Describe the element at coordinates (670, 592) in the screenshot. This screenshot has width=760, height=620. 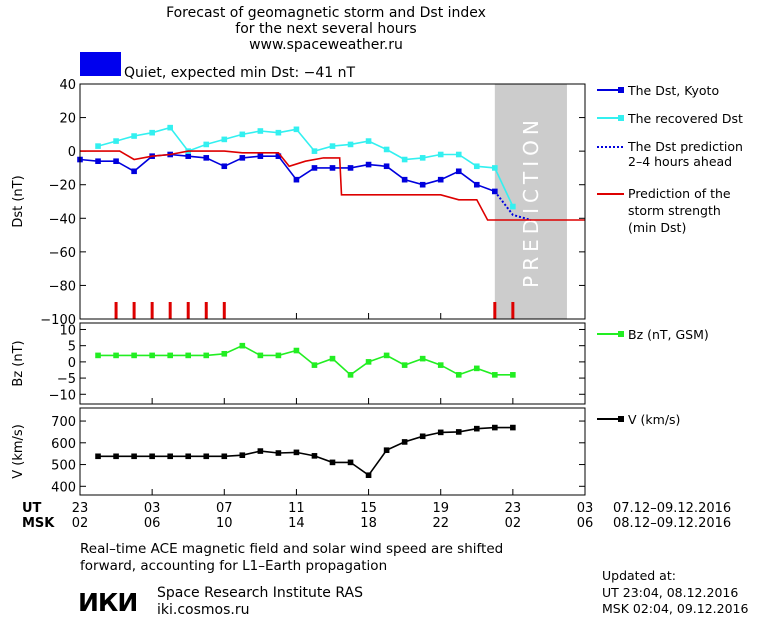
I see `updated-ut: UT 23:04, 08.12.2016` at that location.